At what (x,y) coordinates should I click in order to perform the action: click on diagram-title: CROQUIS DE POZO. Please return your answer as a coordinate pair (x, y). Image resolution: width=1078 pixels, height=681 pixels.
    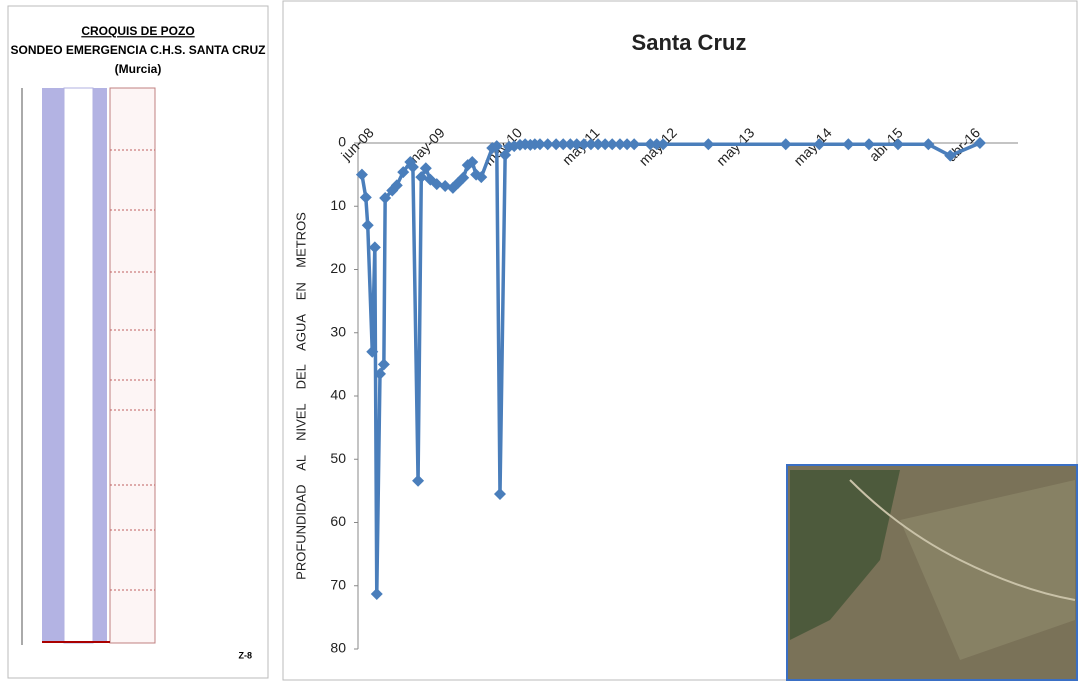
    Looking at the image, I should click on (137, 31).